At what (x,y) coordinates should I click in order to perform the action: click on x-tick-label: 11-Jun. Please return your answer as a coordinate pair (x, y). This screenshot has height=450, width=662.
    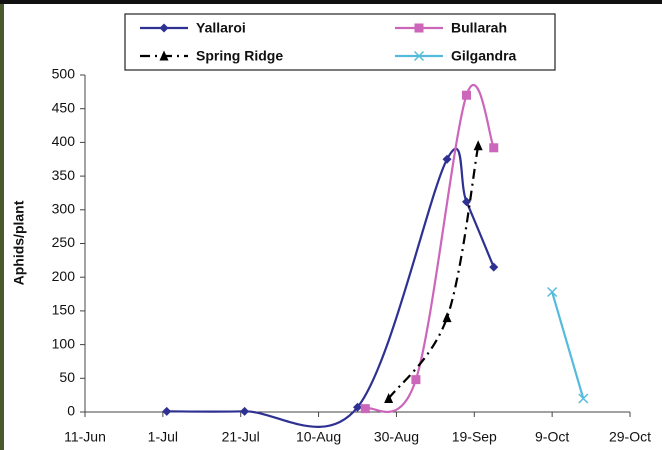
    Looking at the image, I should click on (85, 437).